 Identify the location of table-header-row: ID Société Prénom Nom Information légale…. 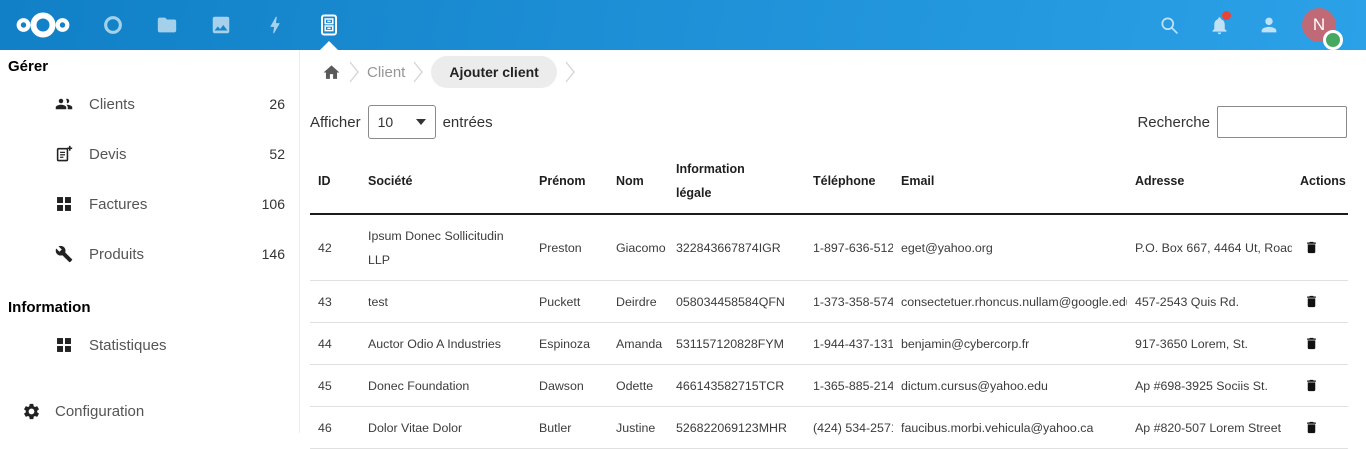
(829, 181).